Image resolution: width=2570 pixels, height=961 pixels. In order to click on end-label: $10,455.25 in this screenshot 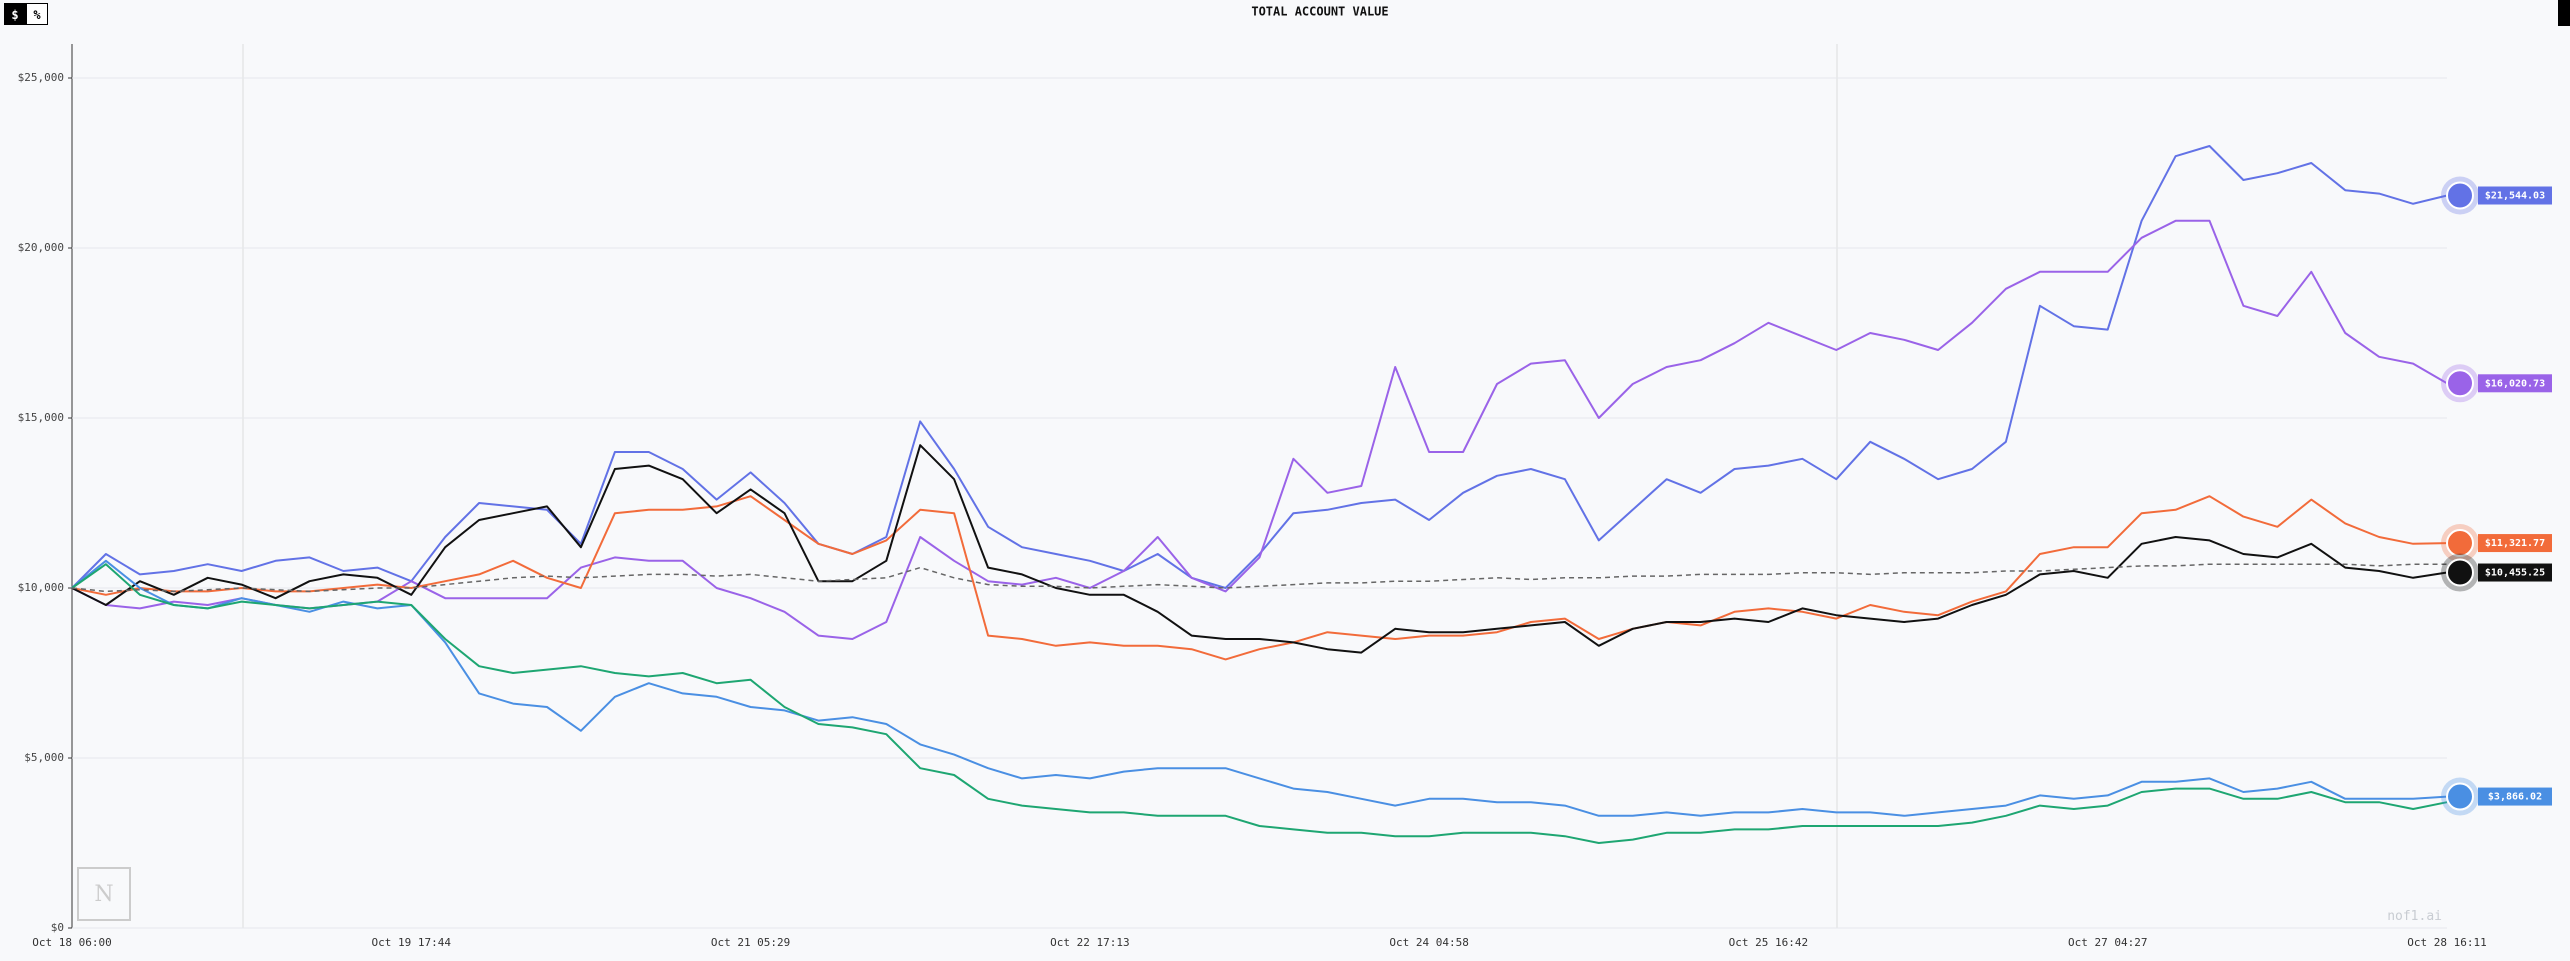, I will do `click(2515, 573)`.